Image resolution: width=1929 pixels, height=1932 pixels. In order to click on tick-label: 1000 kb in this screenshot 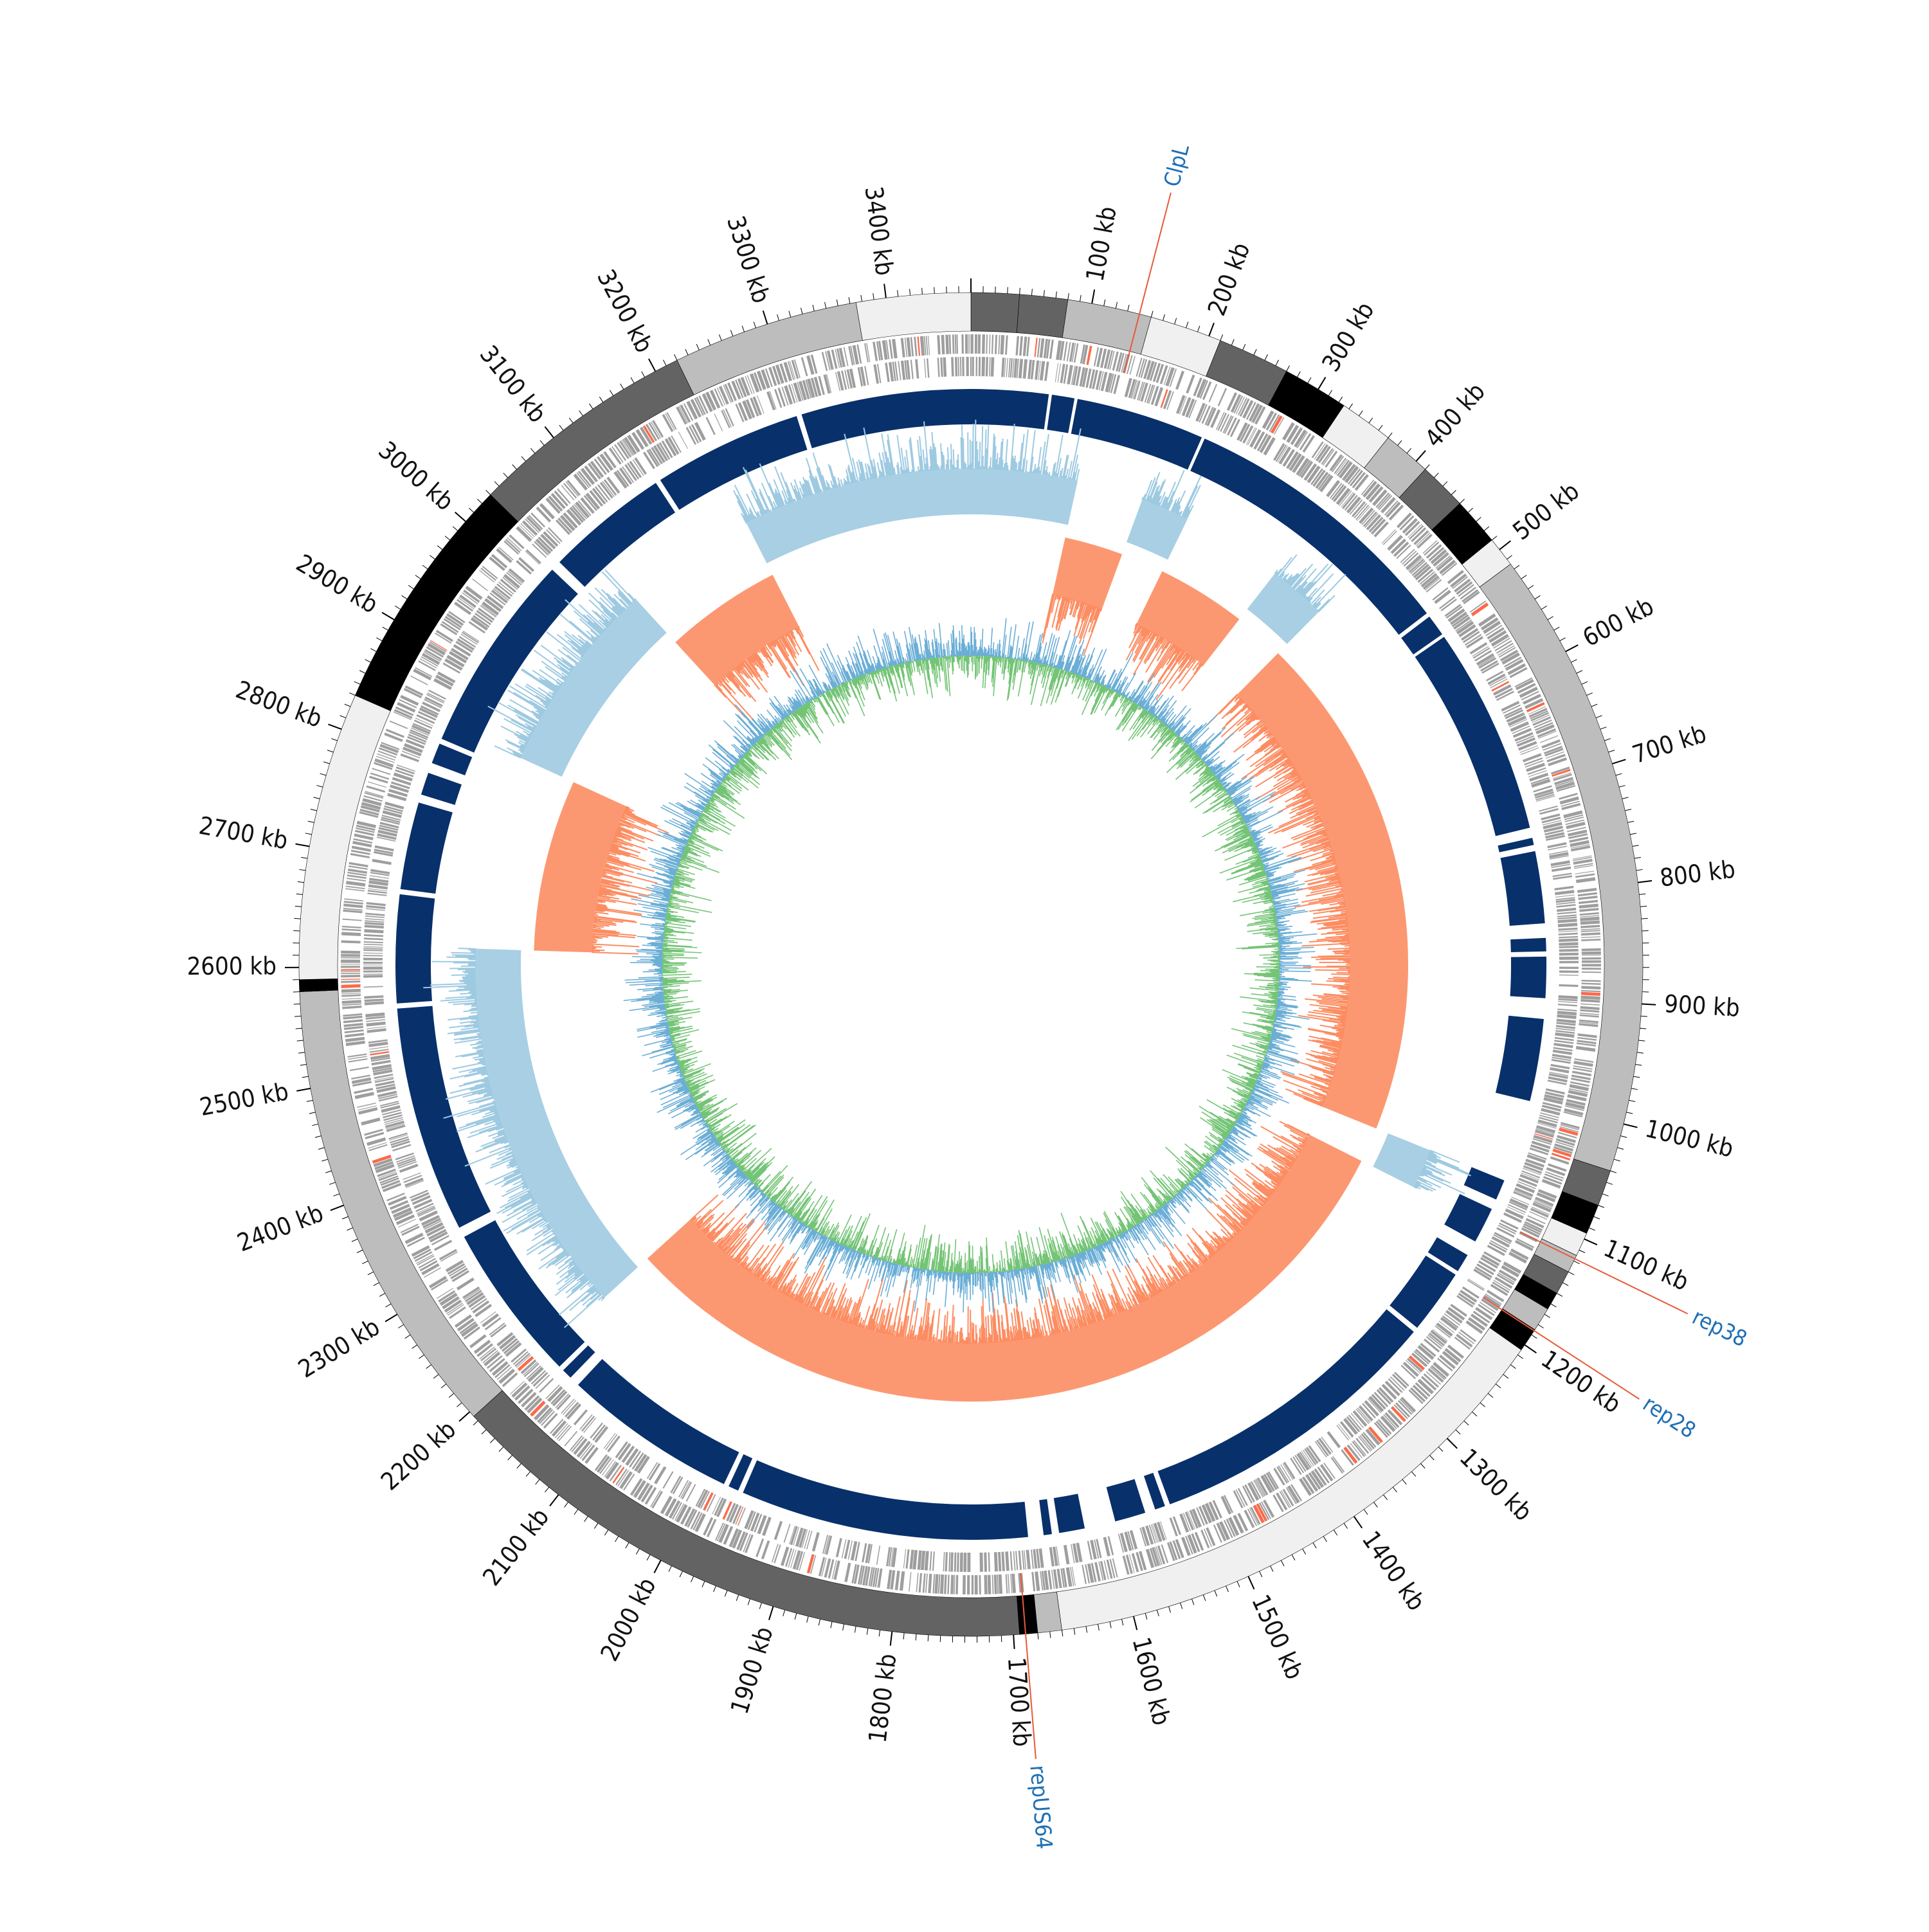, I will do `click(1689, 1138)`.